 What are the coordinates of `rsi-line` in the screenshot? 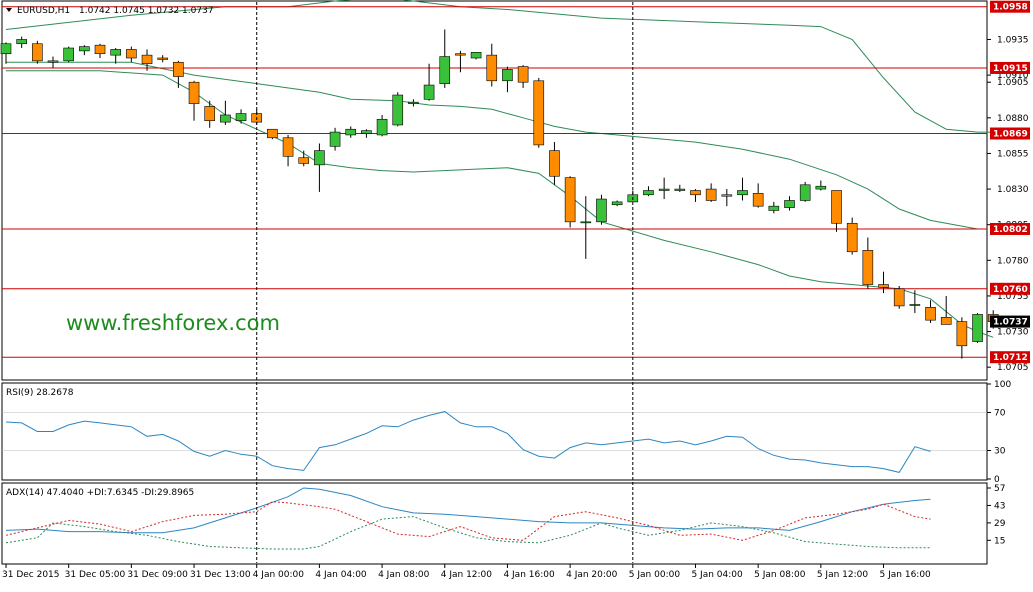 It's located at (468, 442).